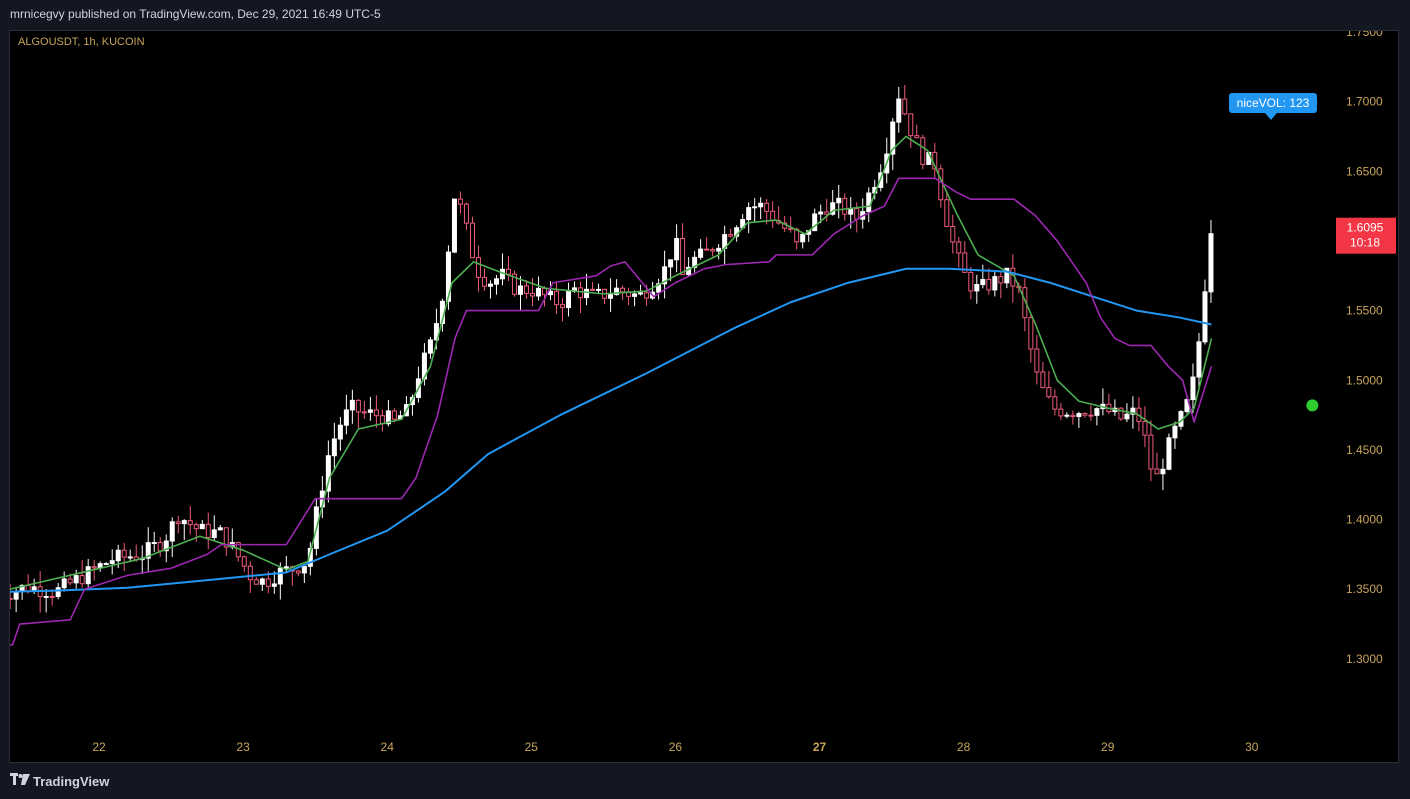 The height and width of the screenshot is (799, 1410). Describe the element at coordinates (964, 747) in the screenshot. I see `x-tick-label: 28` at that location.